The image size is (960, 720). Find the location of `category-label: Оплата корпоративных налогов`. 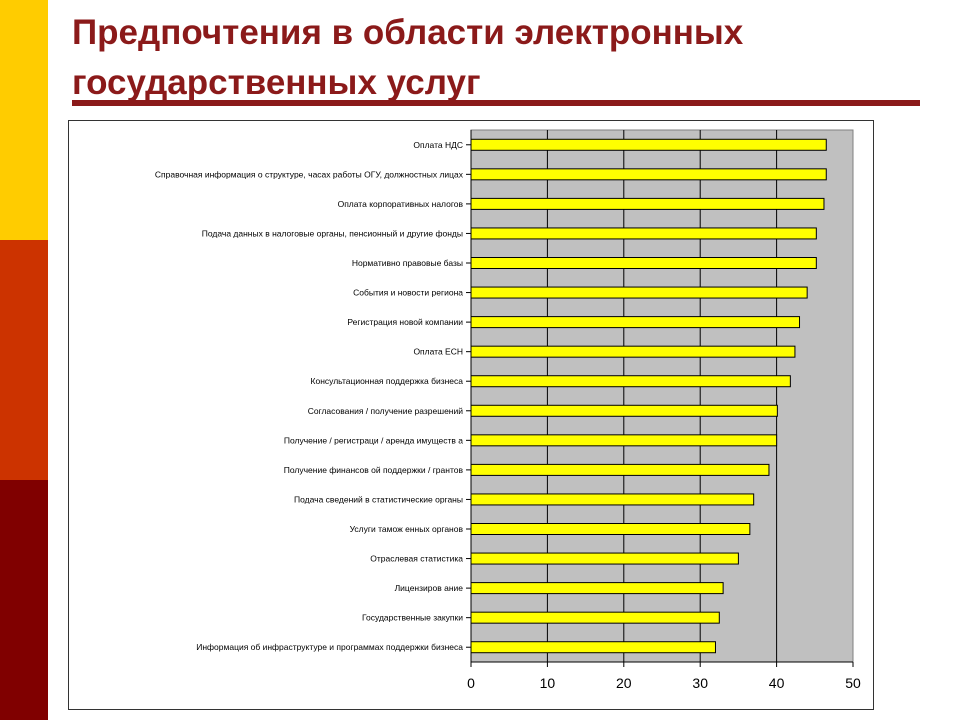

category-label: Оплата корпоративных налогов is located at coordinates (401, 204).